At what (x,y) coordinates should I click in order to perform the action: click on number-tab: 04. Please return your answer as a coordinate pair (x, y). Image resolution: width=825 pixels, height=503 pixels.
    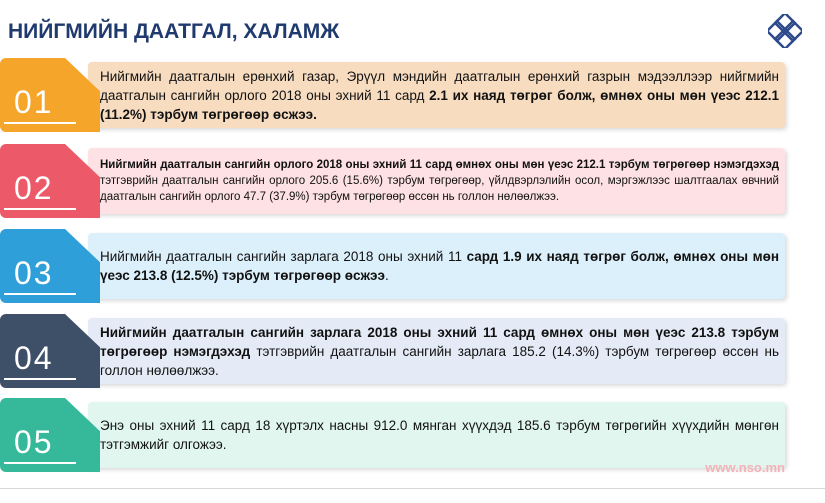
    Looking at the image, I should click on (50, 351).